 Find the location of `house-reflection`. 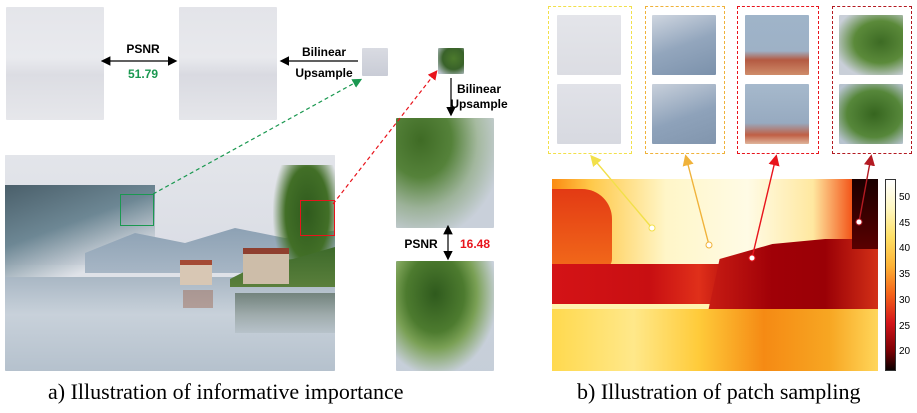

house-reflection is located at coordinates (198, 299).